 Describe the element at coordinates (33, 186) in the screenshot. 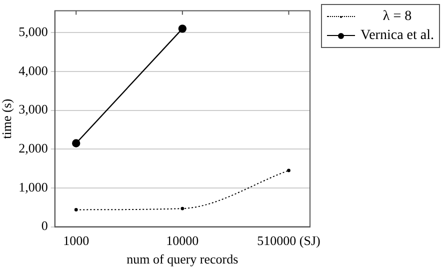

I see `y-tick-label: 1,000` at that location.